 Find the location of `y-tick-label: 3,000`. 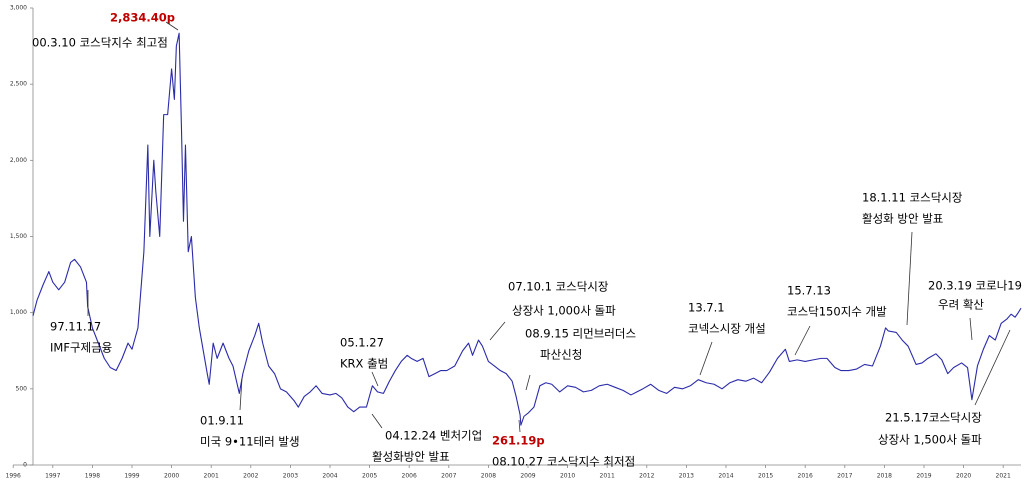

y-tick-label: 3,000 is located at coordinates (18, 8).